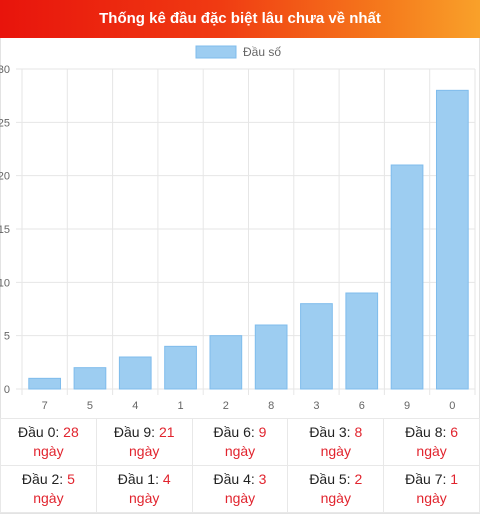  What do you see at coordinates (316, 406) in the screenshot?
I see `x-tick-label: 3` at bounding box center [316, 406].